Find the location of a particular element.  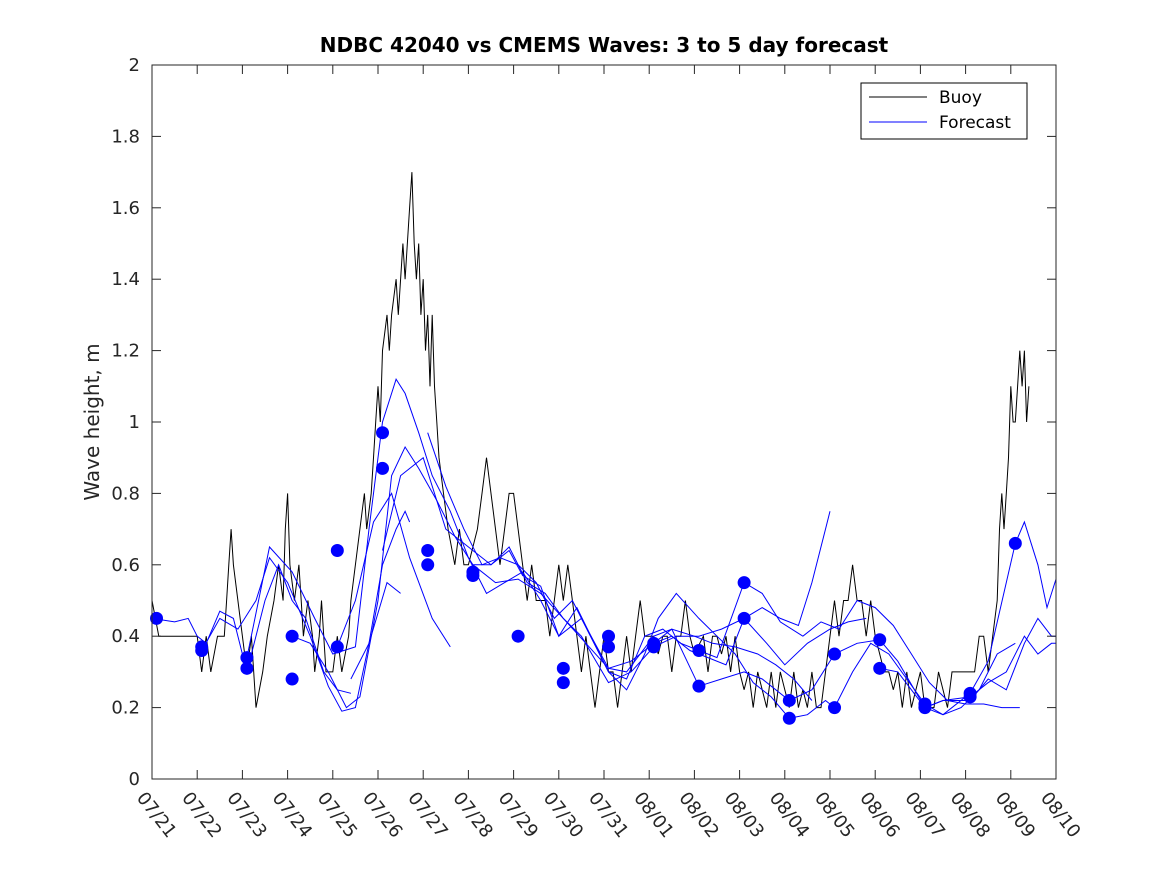

x-tick-label: 08/07 is located at coordinates (924, 815).